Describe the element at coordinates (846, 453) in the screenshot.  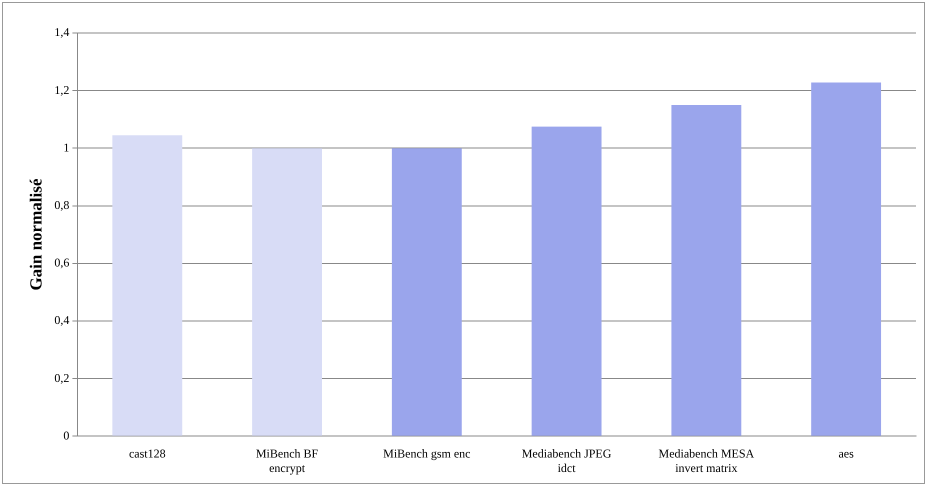
I see `x-tick-label: aes` at that location.